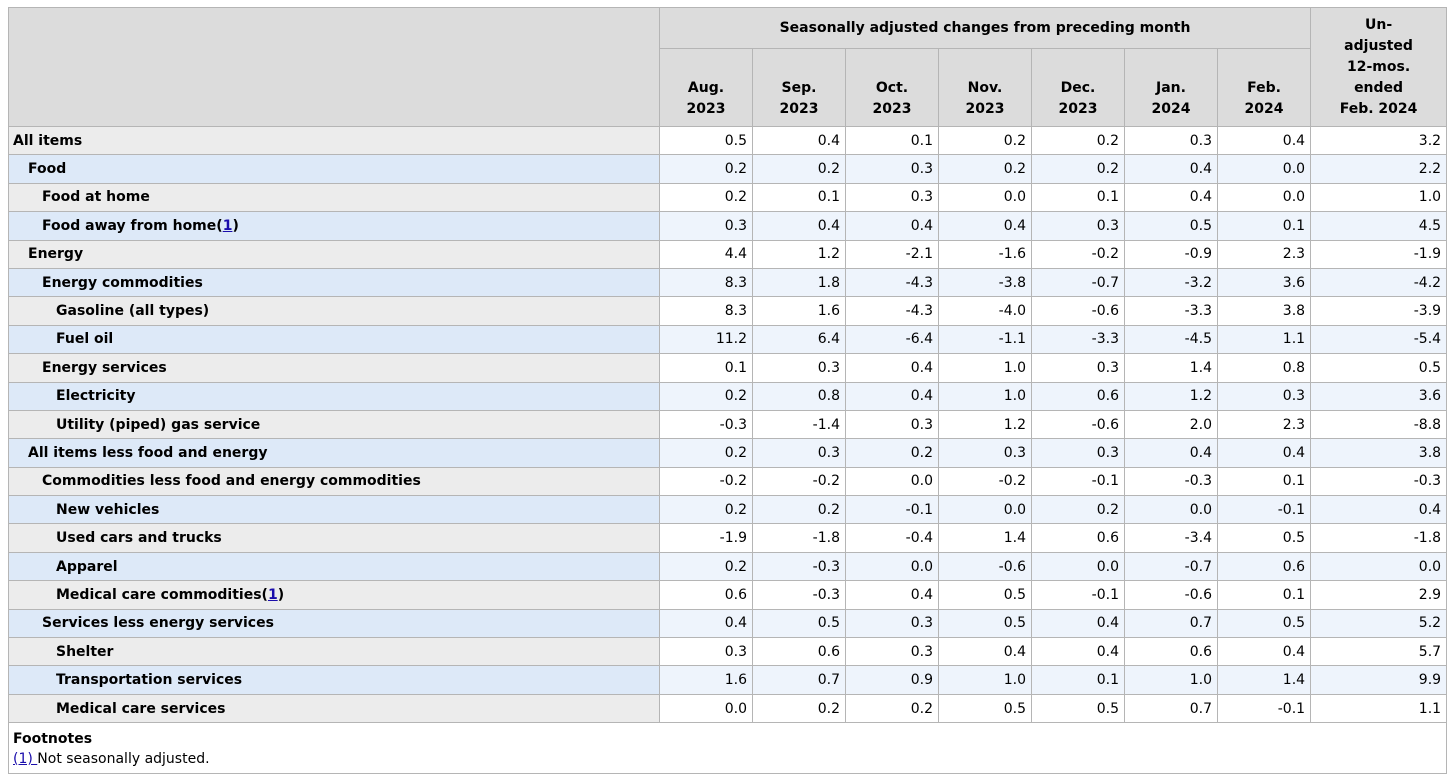 This screenshot has height=775, width=1456. Describe the element at coordinates (799, 254) in the screenshot. I see `value-cell: 1.2` at that location.